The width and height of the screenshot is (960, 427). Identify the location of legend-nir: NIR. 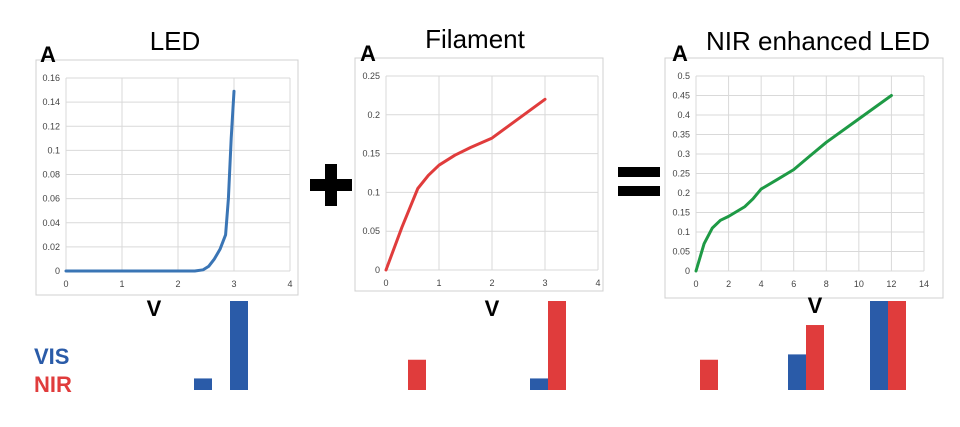
(53, 384).